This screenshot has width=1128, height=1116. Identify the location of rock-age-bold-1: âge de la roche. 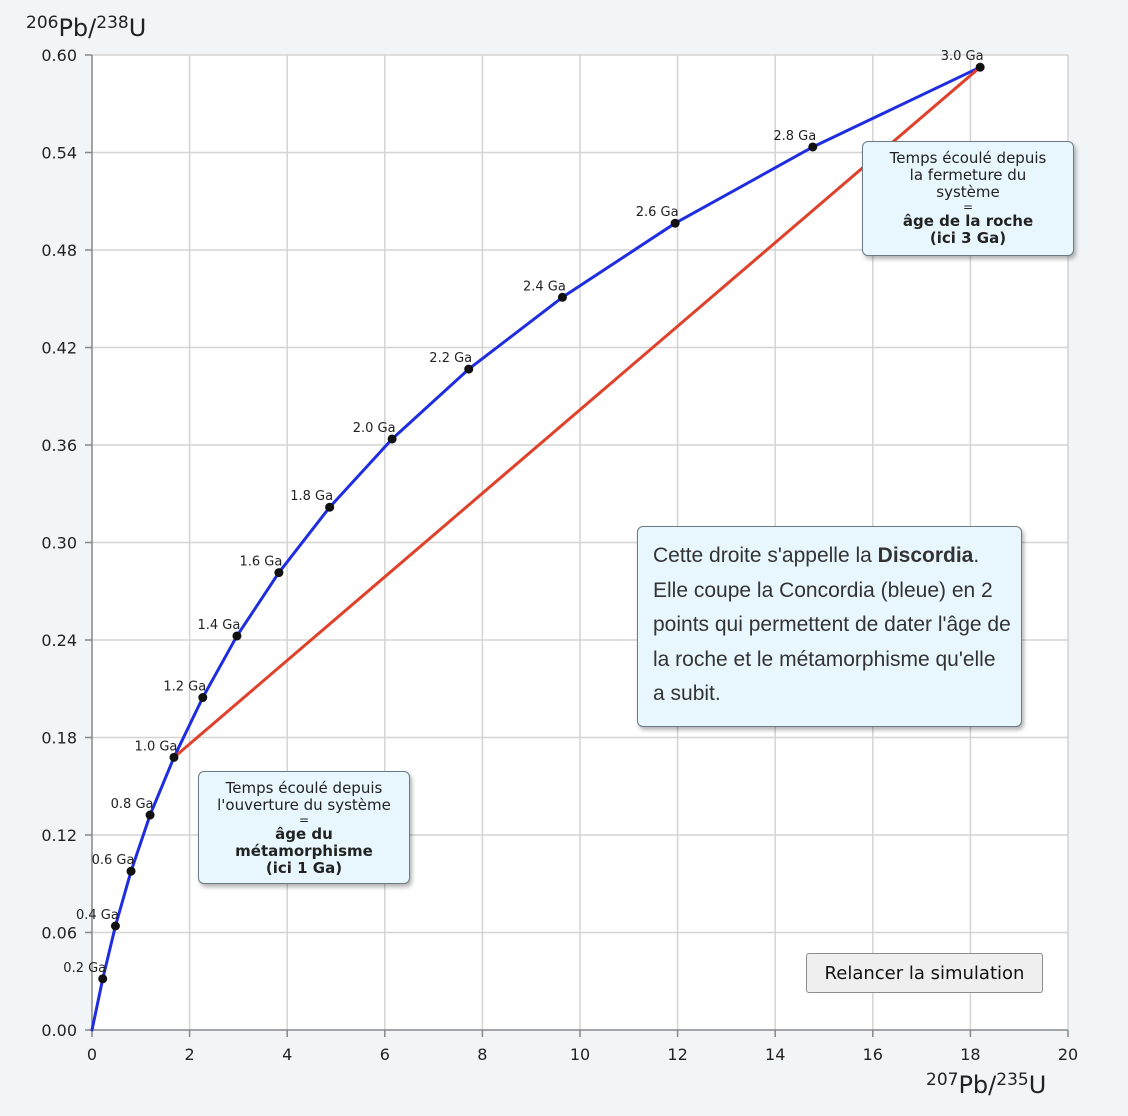
(968, 221).